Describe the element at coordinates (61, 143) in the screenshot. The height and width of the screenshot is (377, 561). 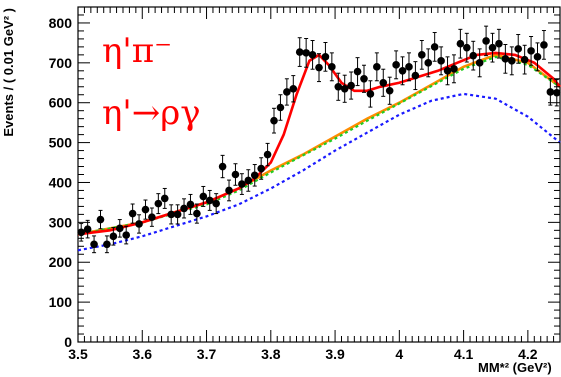
I see `y-tick-label: 500` at that location.